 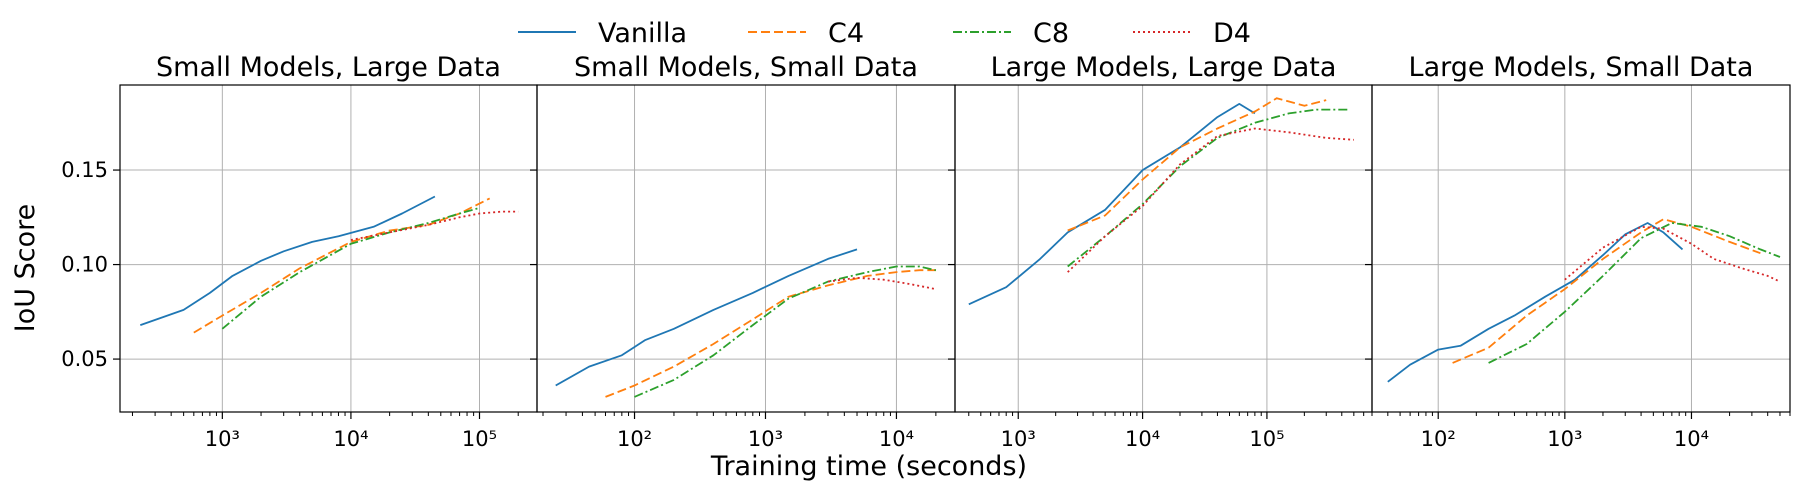 I want to click on y-tick-label: 0.10, so click(x=84, y=265).